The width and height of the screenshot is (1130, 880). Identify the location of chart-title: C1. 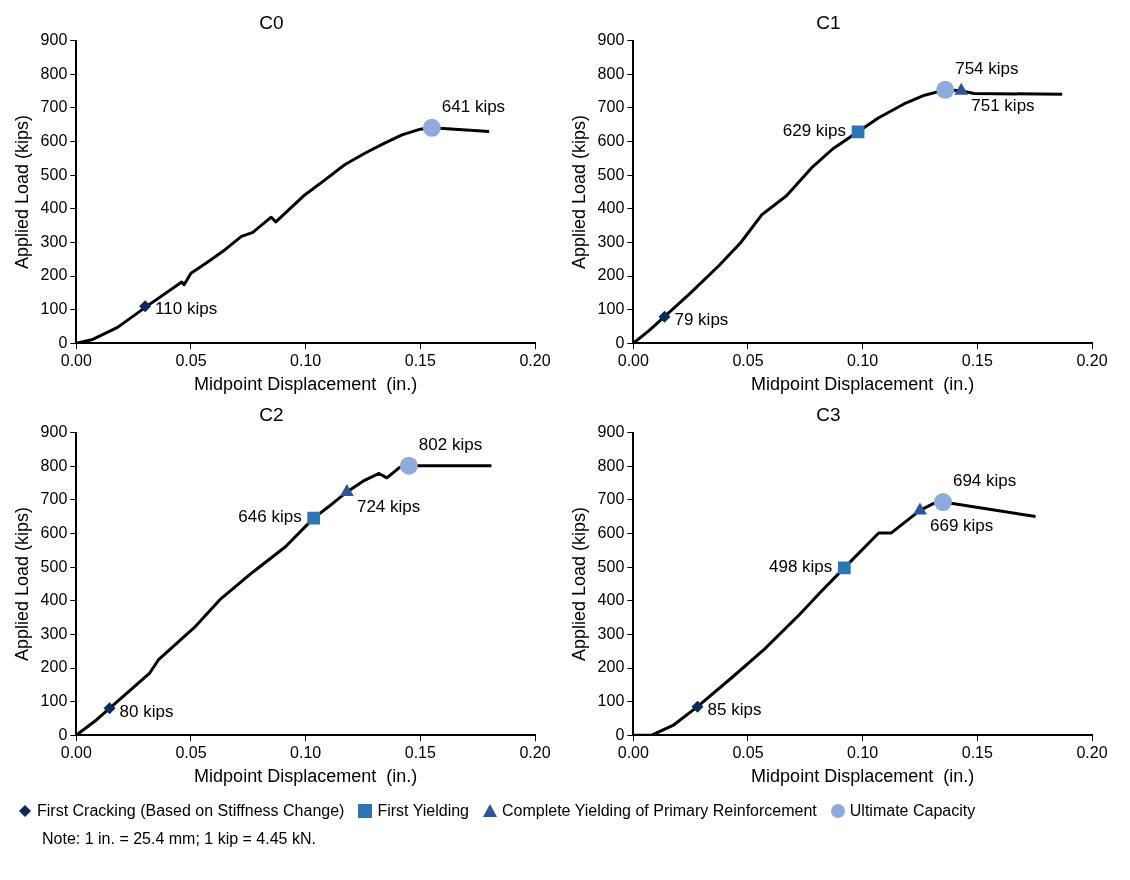
(828, 22).